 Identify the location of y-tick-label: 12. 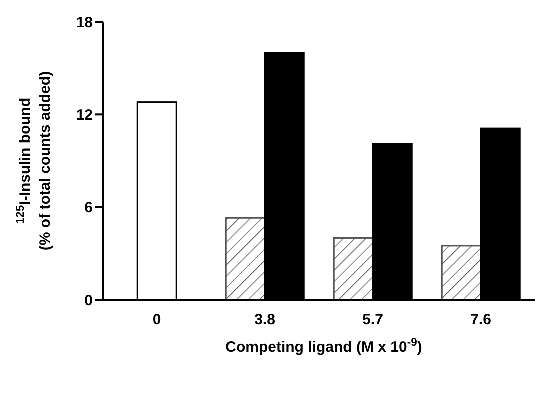
(84, 115).